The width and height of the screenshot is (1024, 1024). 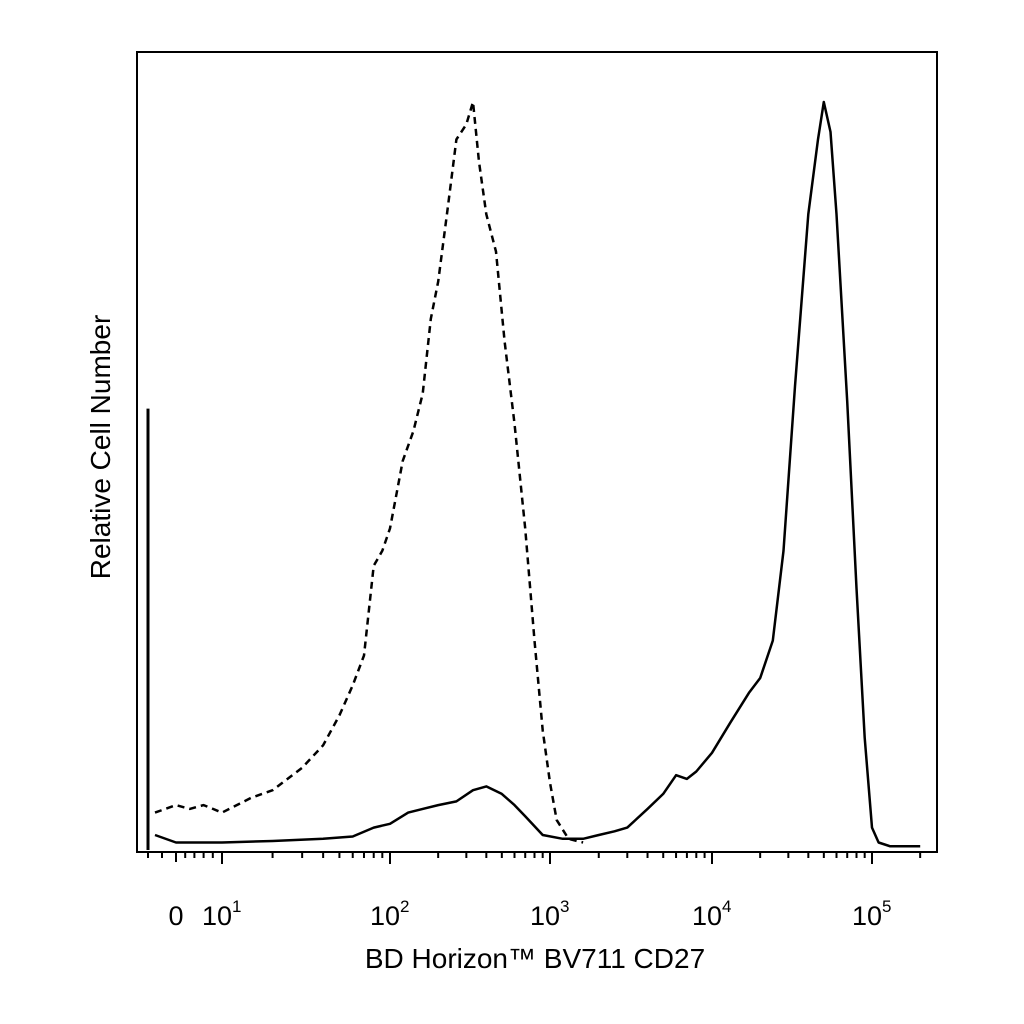 I want to click on x-axis-tick-labels: 0 10¹ 10² 10³ 10⁴ 10⁵, so click(x=529, y=914).